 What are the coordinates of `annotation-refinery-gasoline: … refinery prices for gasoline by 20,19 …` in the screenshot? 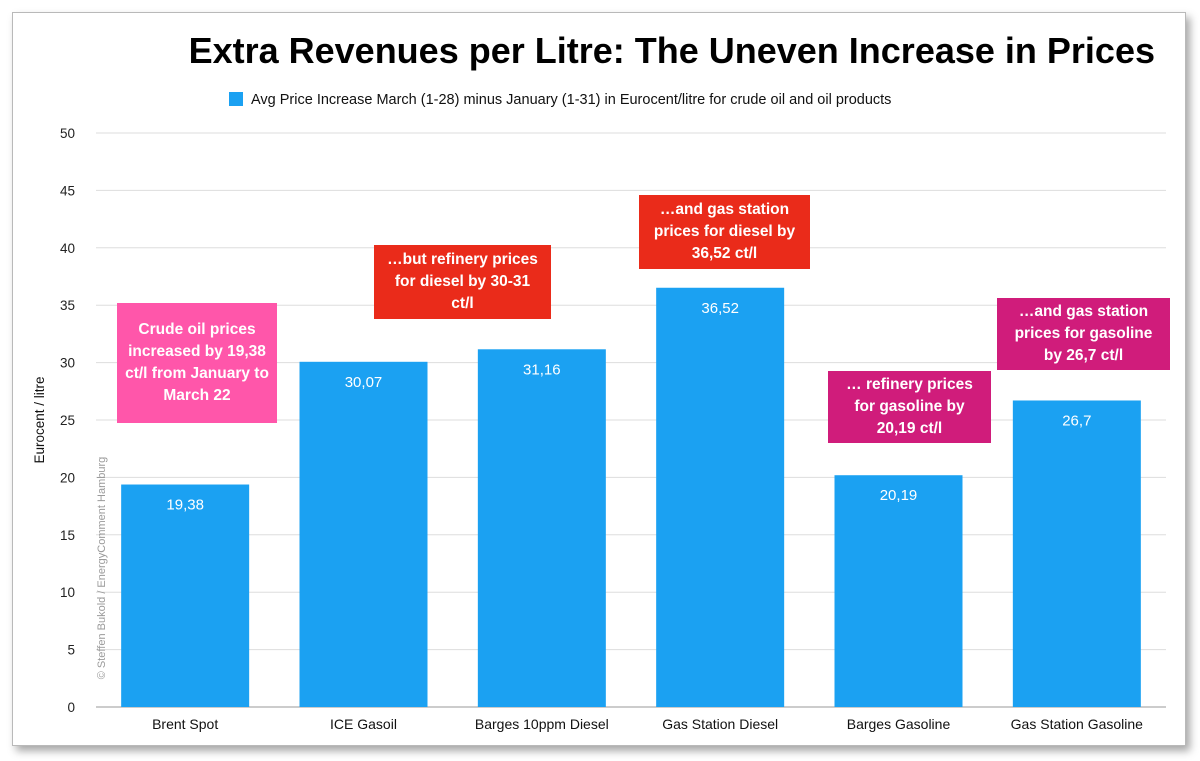 It's located at (909, 407).